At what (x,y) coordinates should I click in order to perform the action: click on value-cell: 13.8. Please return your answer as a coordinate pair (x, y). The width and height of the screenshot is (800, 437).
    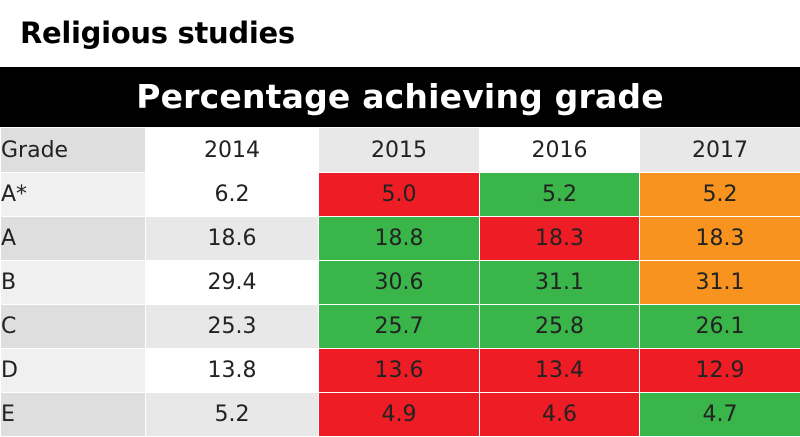
    Looking at the image, I should click on (232, 370).